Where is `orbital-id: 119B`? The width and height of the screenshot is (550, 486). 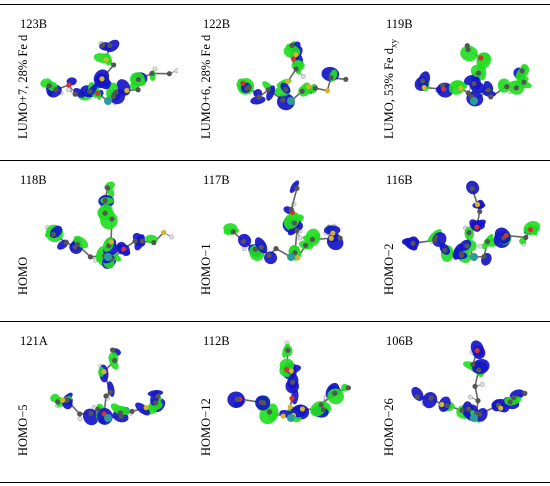 orbital-id: 119B is located at coordinates (399, 24).